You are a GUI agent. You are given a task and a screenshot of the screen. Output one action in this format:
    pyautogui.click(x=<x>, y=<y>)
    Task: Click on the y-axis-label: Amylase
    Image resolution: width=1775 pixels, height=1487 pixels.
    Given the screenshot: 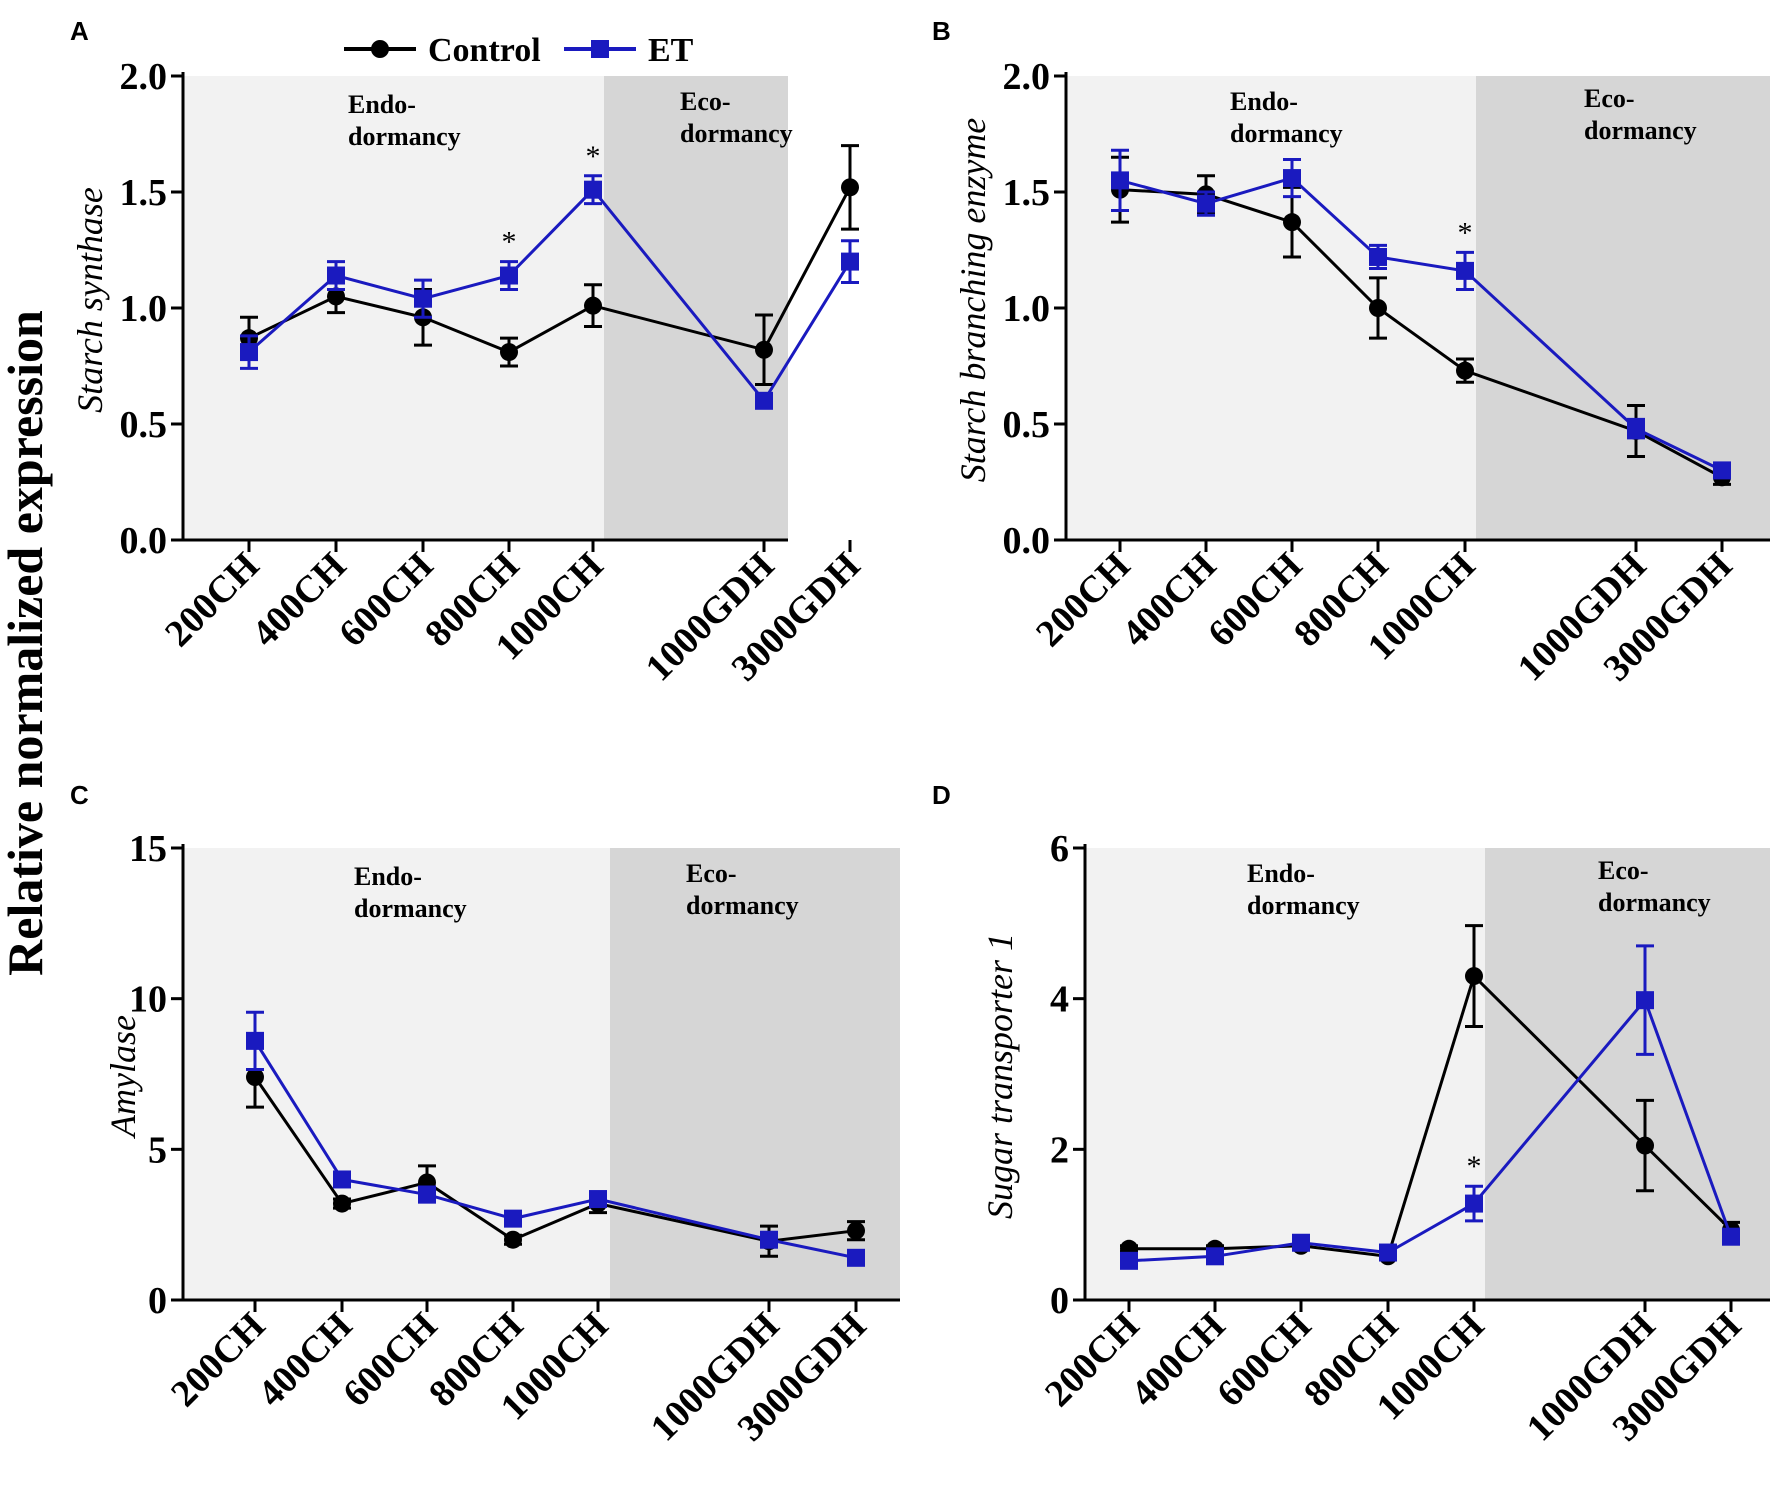 What is the action you would take?
    pyautogui.click(x=123, y=1077)
    